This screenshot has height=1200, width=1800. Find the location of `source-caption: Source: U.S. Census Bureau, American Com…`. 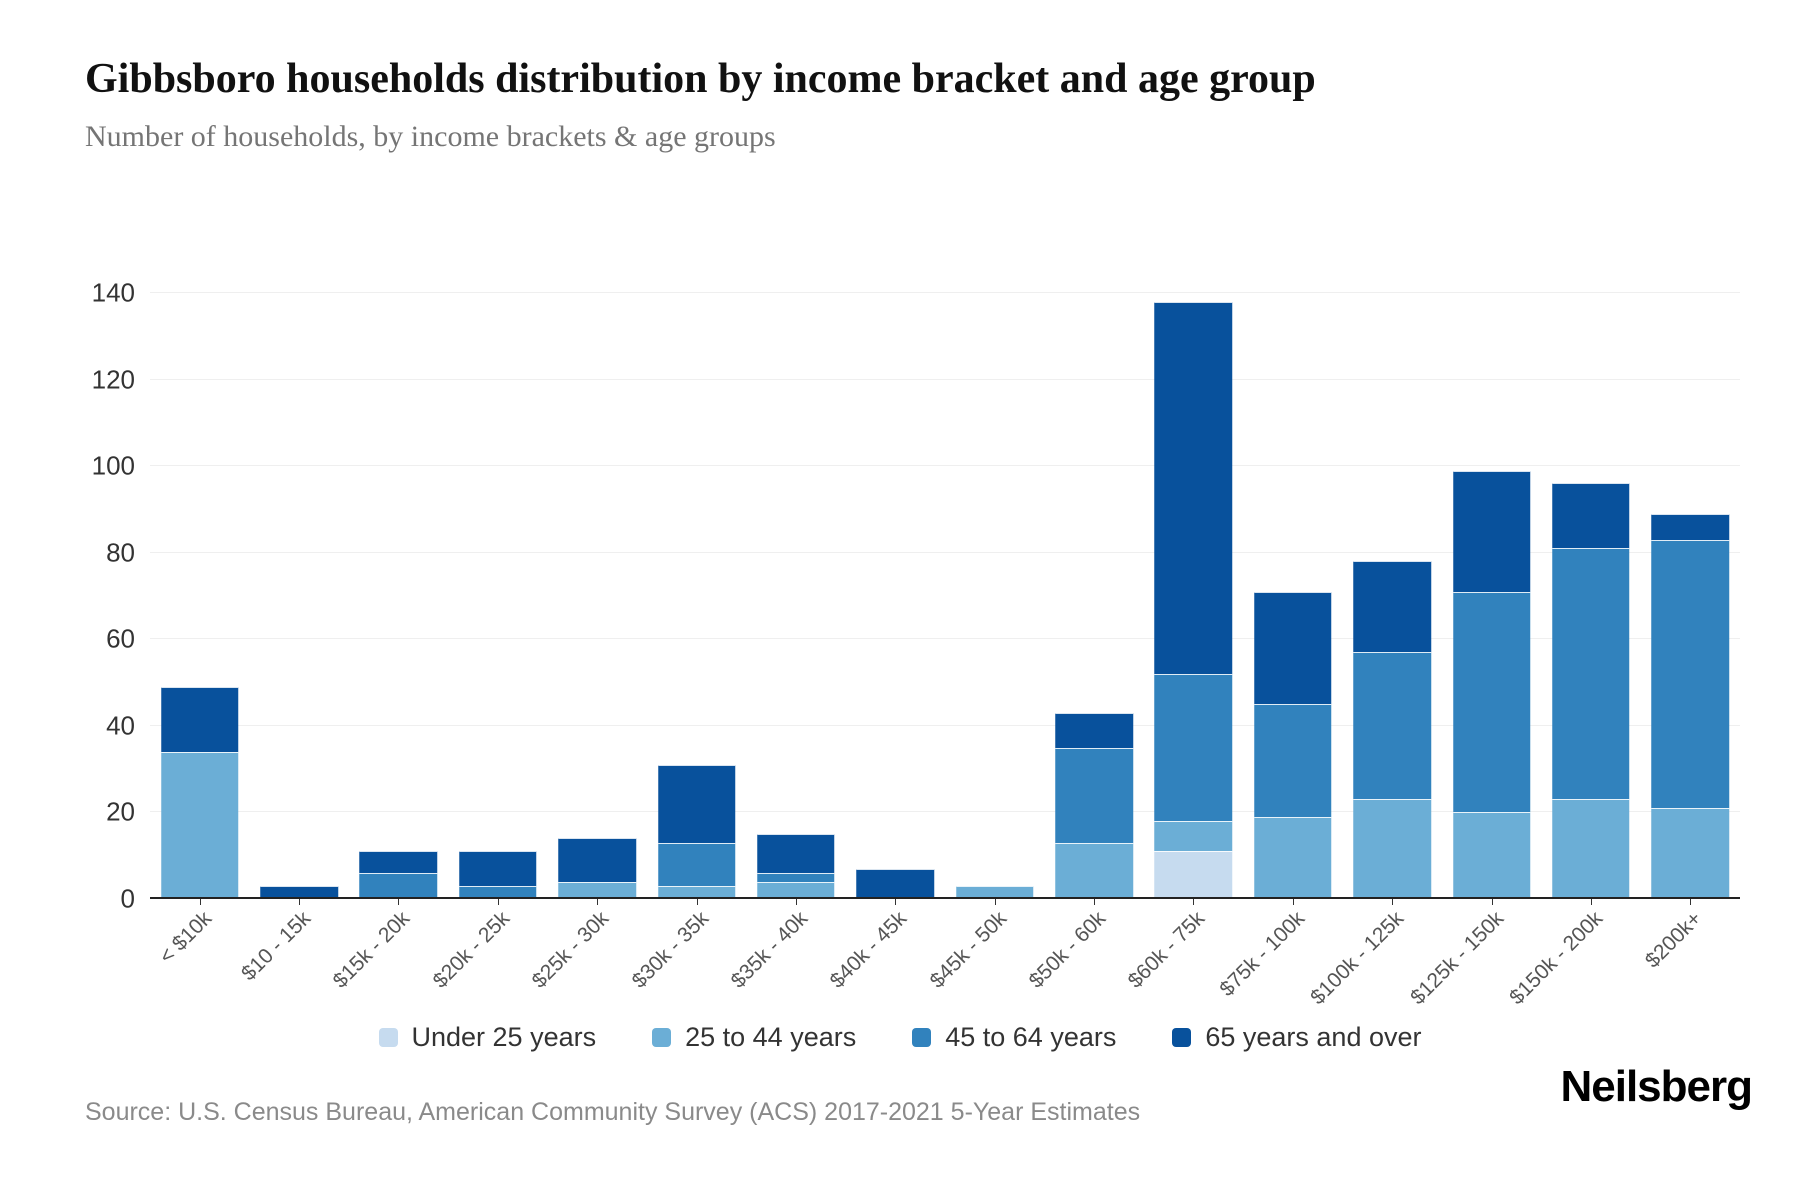

source-caption: Source: U.S. Census Bureau, American Com… is located at coordinates (613, 1112).